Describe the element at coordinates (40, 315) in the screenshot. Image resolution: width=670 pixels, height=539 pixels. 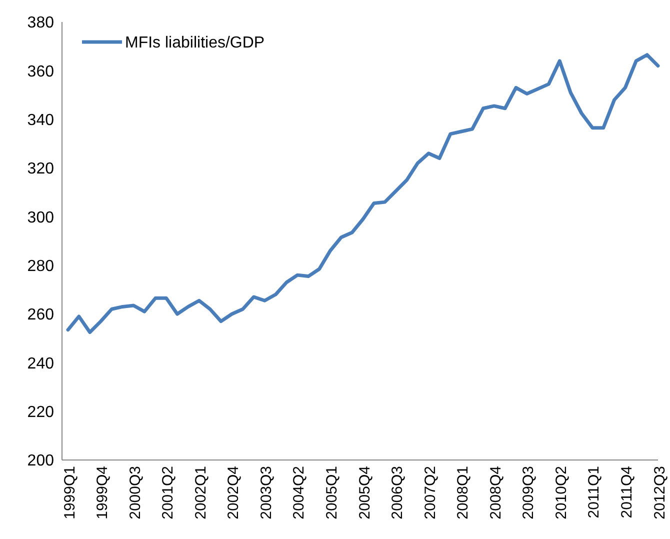
I see `y-tick-label: 260` at that location.